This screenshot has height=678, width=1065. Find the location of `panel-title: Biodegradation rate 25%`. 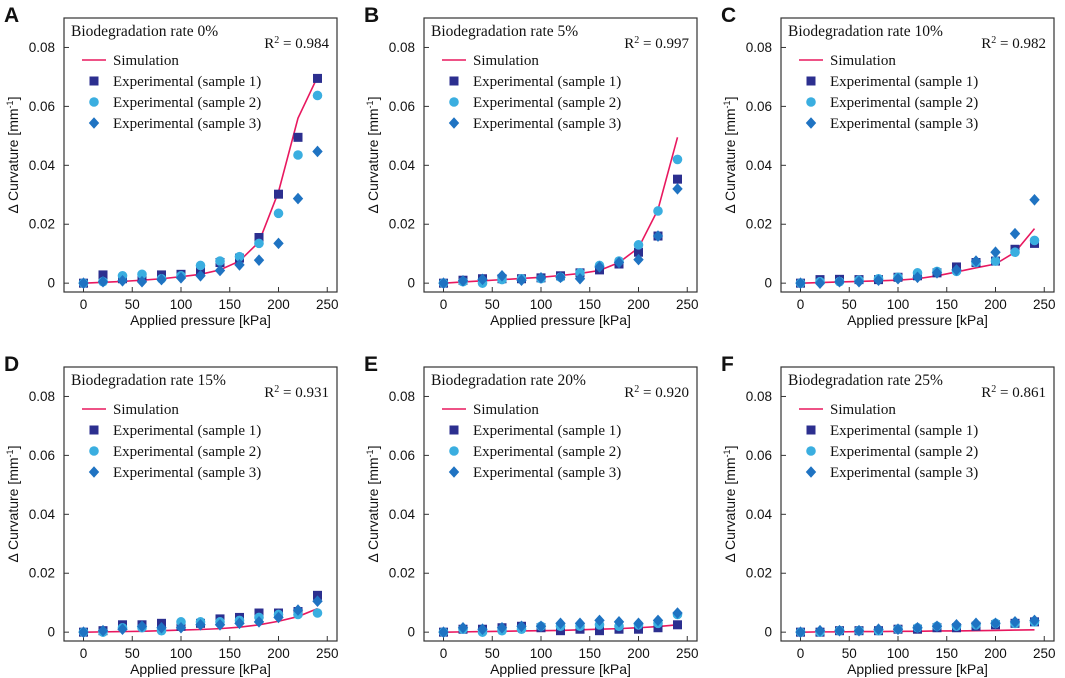

panel-title: Biodegradation rate 25% is located at coordinates (865, 380).